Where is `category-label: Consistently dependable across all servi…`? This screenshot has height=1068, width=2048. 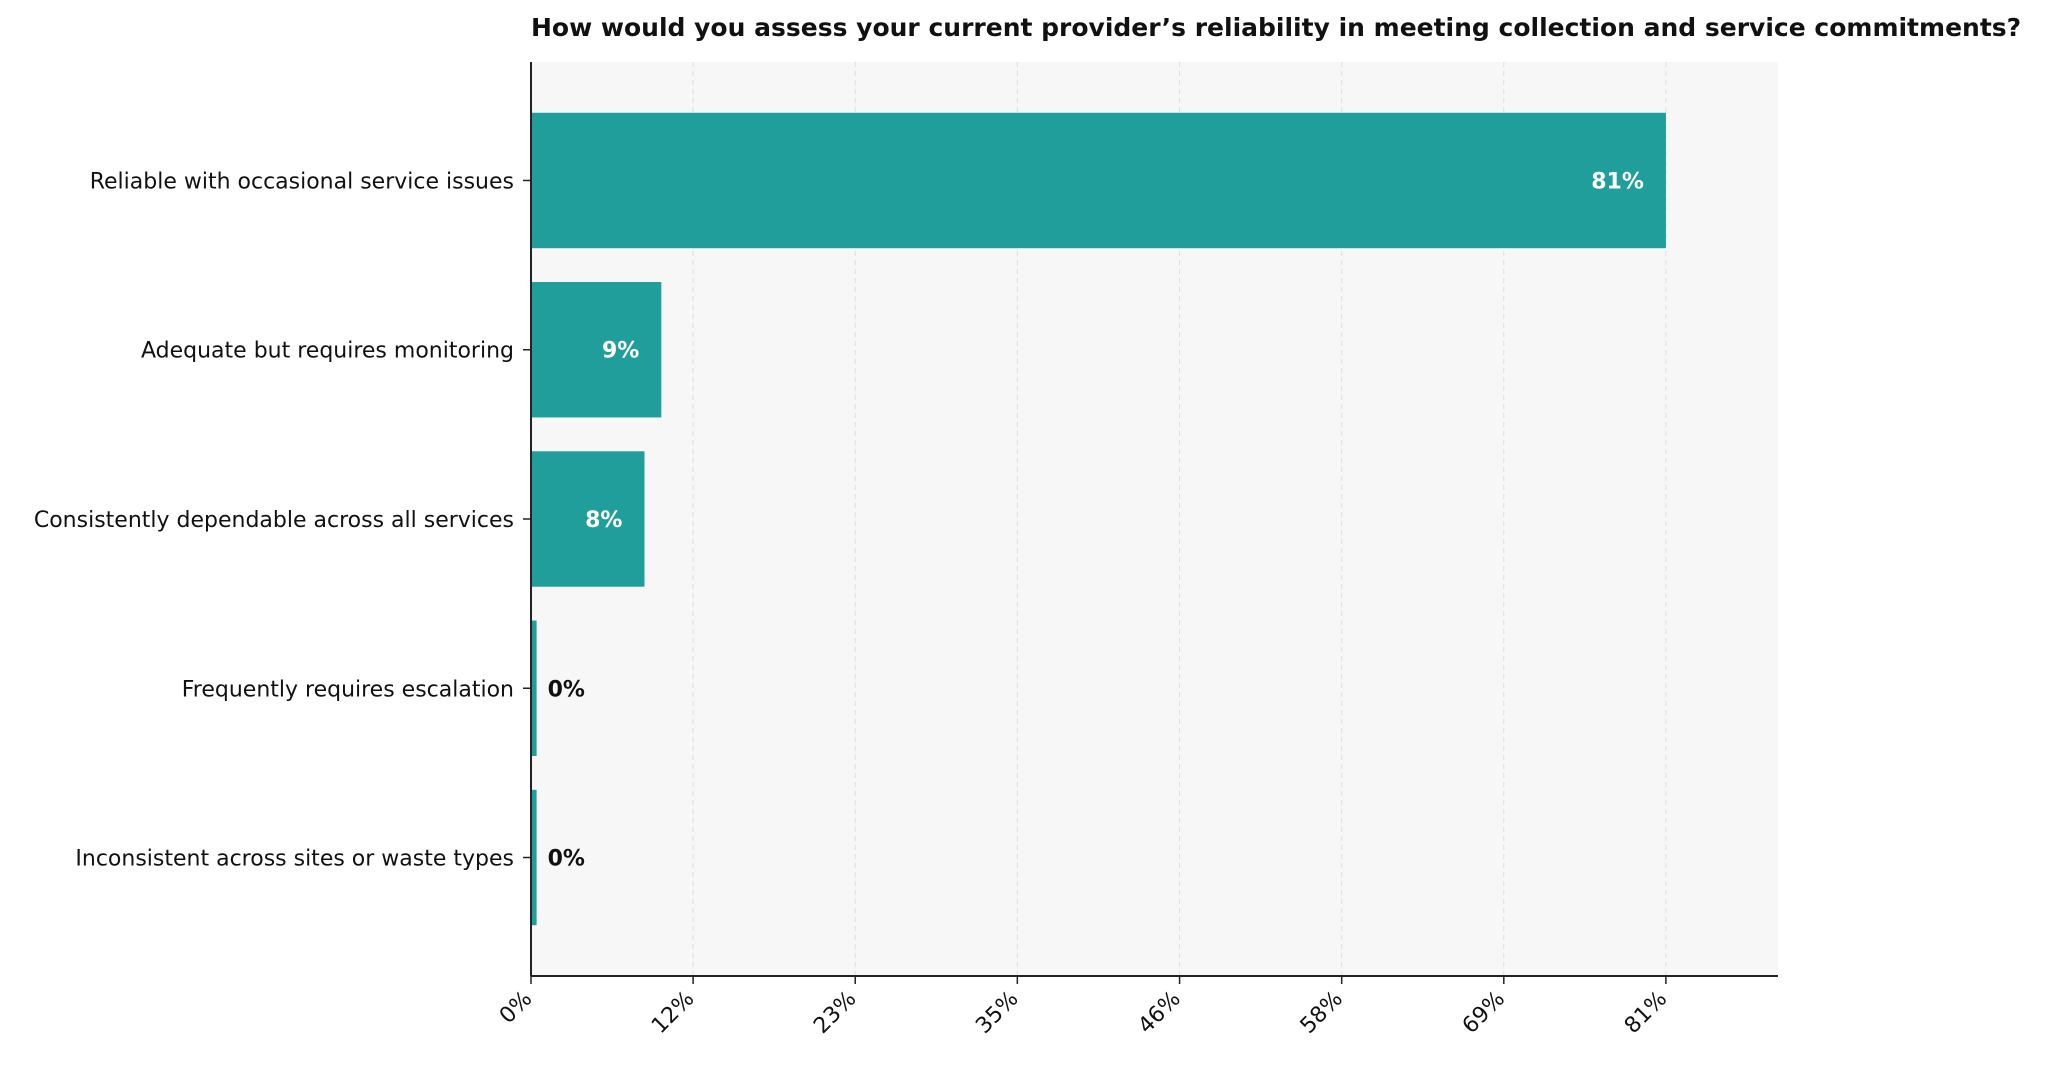
category-label: Consistently dependable across all servi… is located at coordinates (274, 520).